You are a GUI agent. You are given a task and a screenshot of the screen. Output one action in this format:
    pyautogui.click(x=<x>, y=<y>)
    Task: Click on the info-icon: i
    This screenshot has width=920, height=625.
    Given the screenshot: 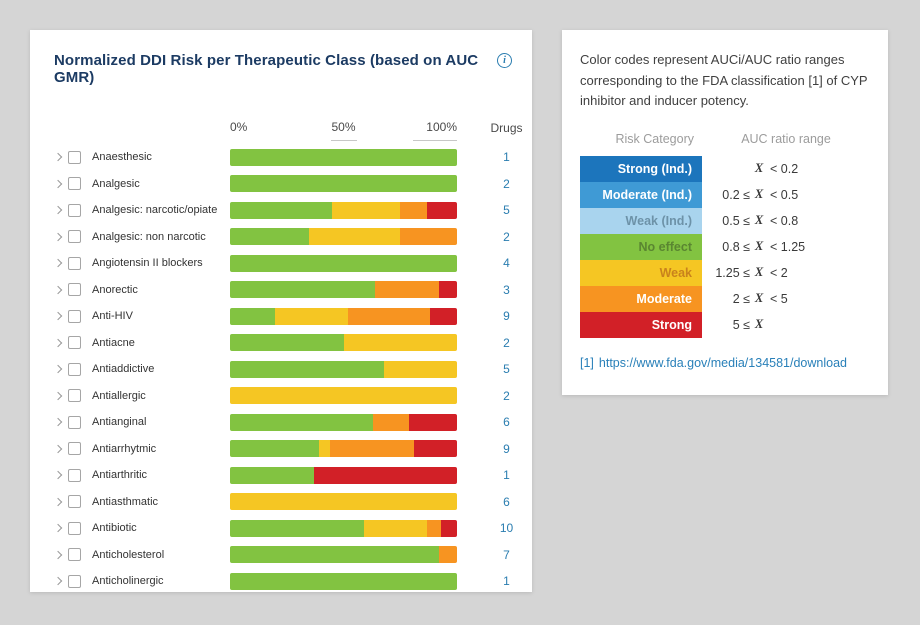 What is the action you would take?
    pyautogui.click(x=504, y=60)
    